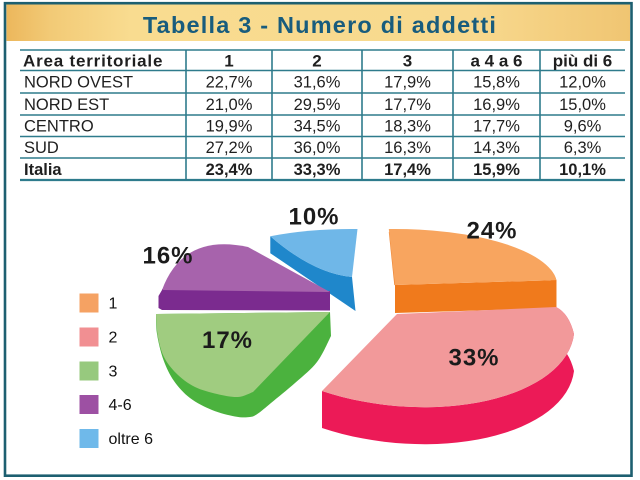  Describe the element at coordinates (496, 83) in the screenshot. I see `svg-text: 15,8%` at that location.